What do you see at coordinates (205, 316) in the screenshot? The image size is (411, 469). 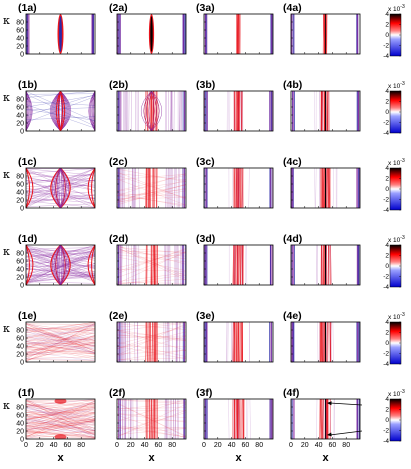 I see `panel-label: (3e)` at bounding box center [205, 316].